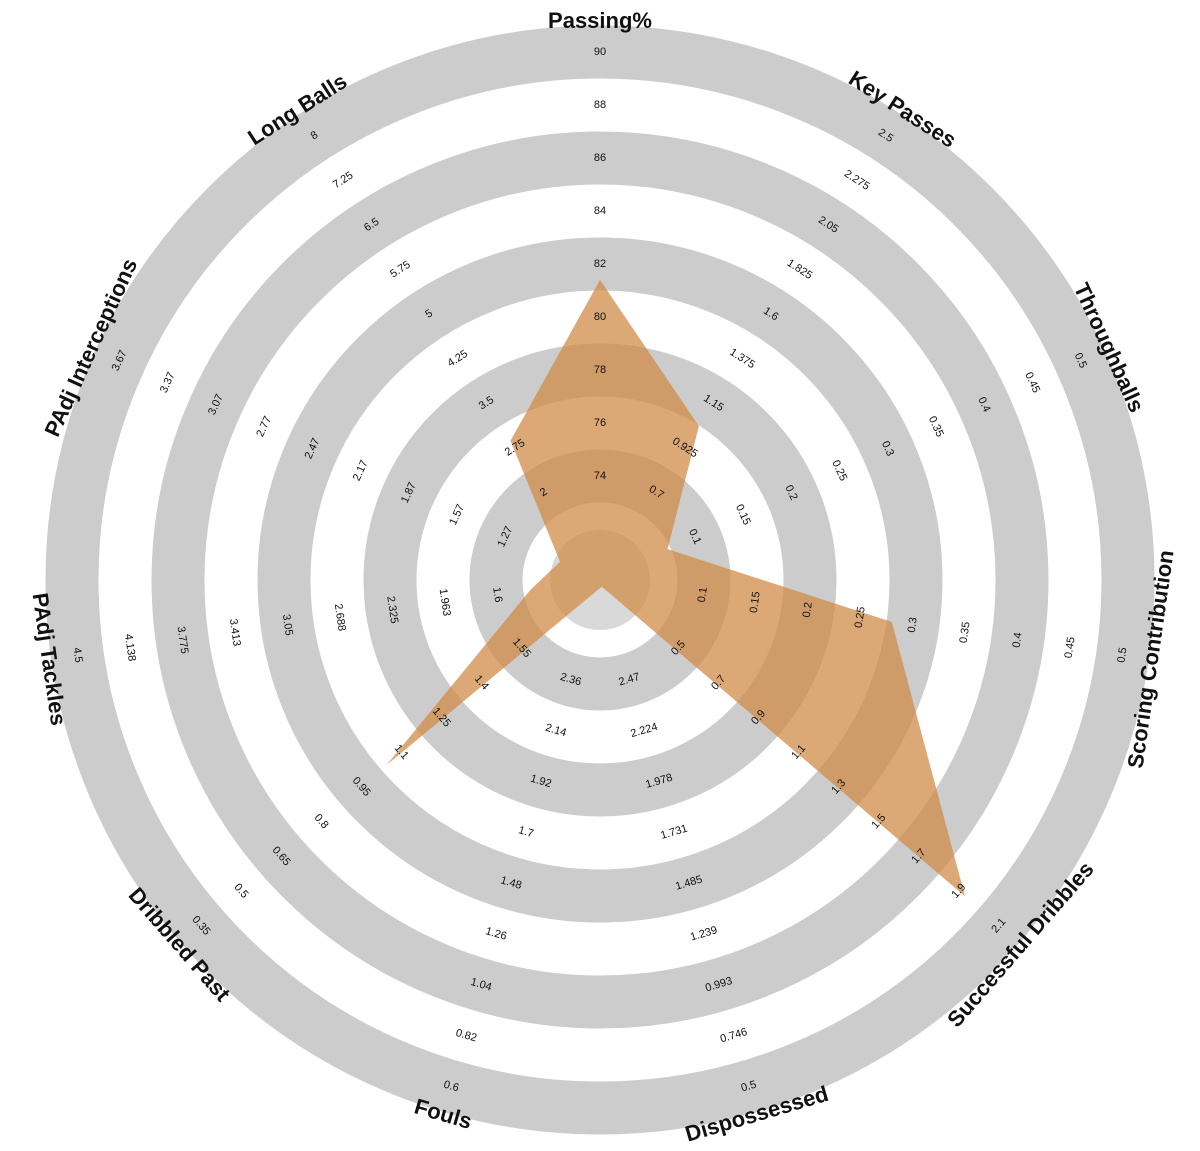 This screenshot has width=1200, height=1151. Describe the element at coordinates (600, 52) in the screenshot. I see `tick-label: 90` at that location.